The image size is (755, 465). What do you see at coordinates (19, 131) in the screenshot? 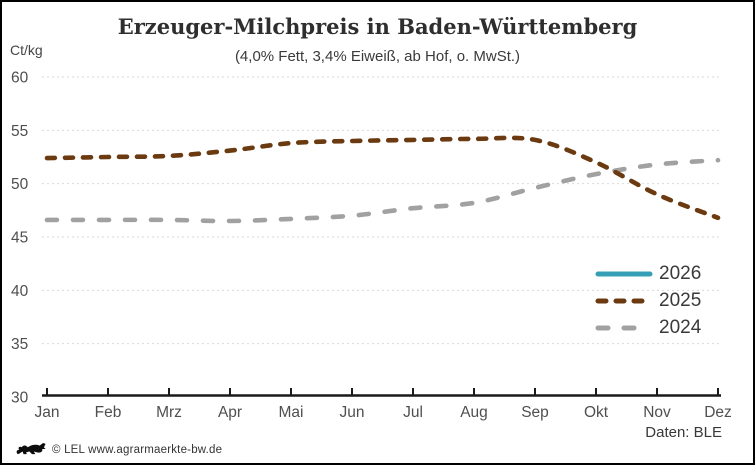
I see `y-tick-label: 55` at bounding box center [19, 131].